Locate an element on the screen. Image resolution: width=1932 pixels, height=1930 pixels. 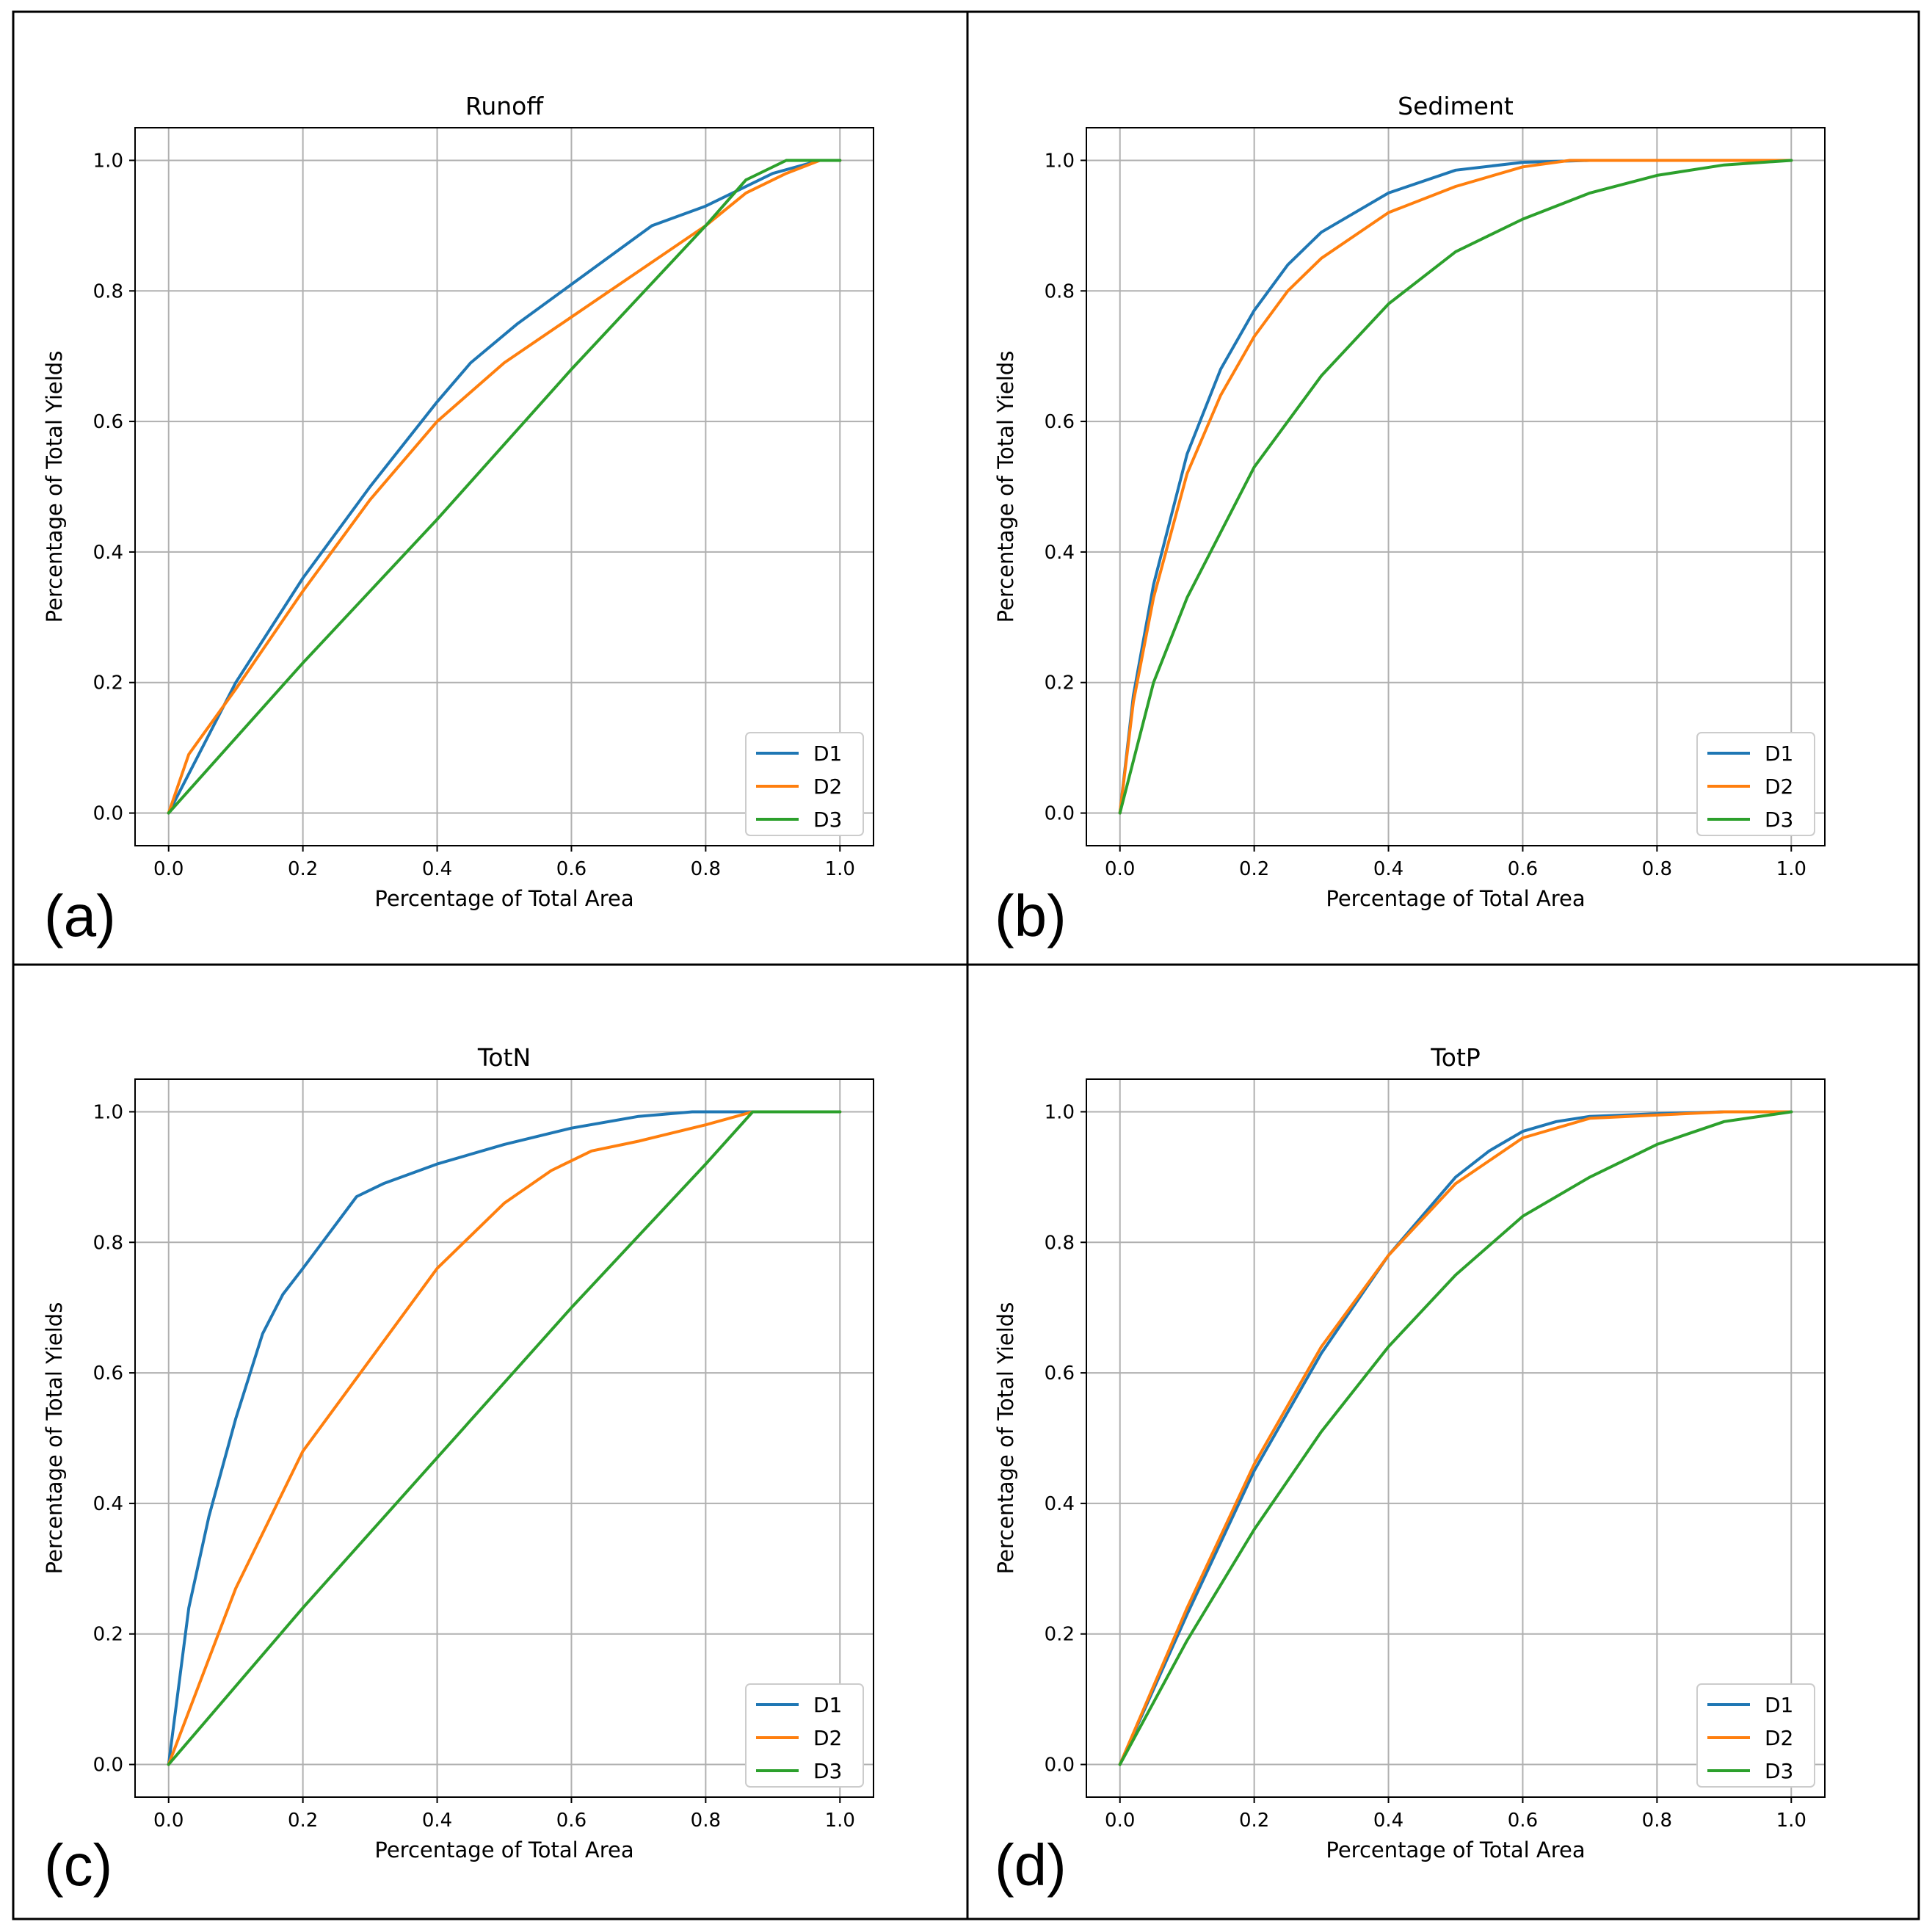
chart-title: Sediment is located at coordinates (1456, 106).